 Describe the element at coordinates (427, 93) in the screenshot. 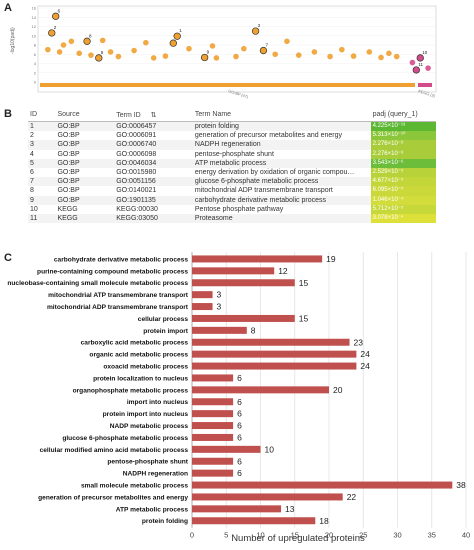

I see `kegg-axis-label: KEGG (2)` at that location.